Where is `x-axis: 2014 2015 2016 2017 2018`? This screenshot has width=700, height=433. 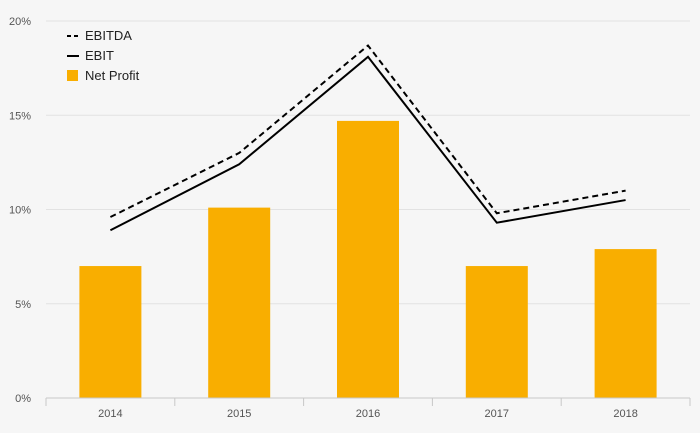 x-axis: 2014 2015 2016 2017 2018 is located at coordinates (368, 408).